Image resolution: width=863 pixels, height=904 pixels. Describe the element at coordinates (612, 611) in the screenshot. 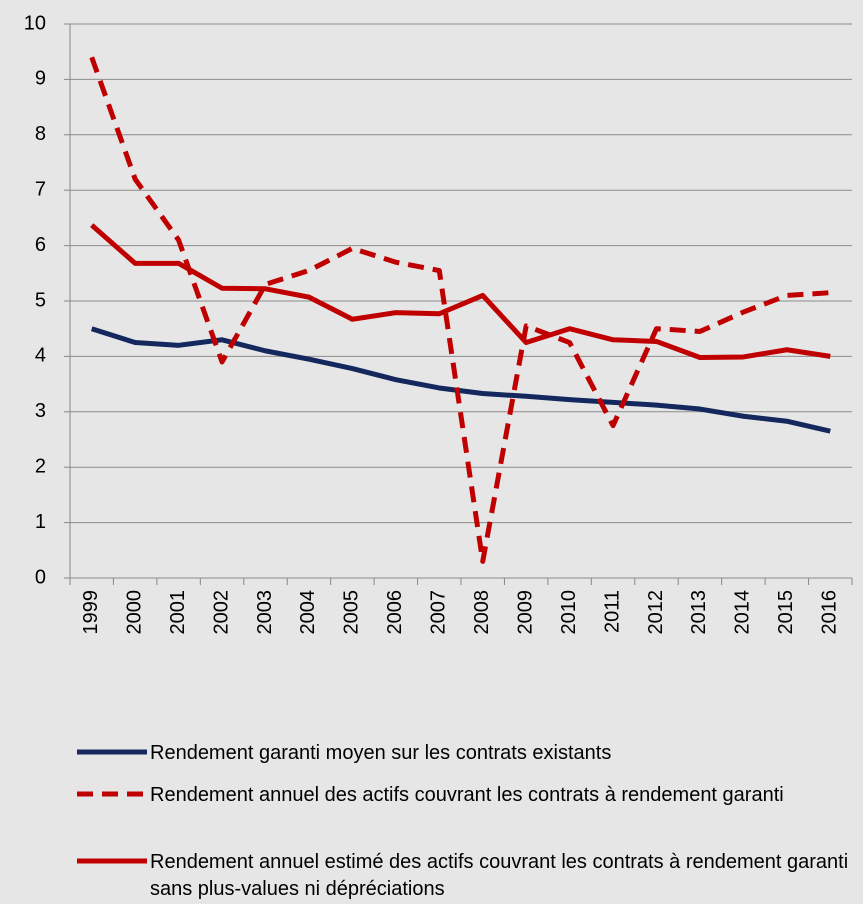

I see `x-tick-label: 2011` at that location.